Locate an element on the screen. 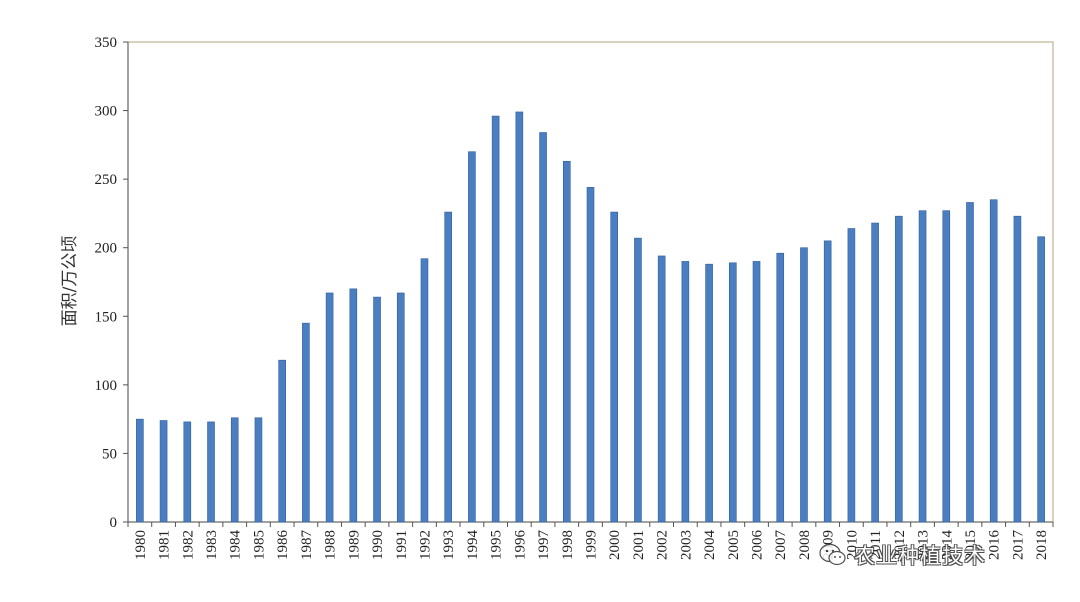 The height and width of the screenshot is (602, 1080). bar-2006 is located at coordinates (756, 392).